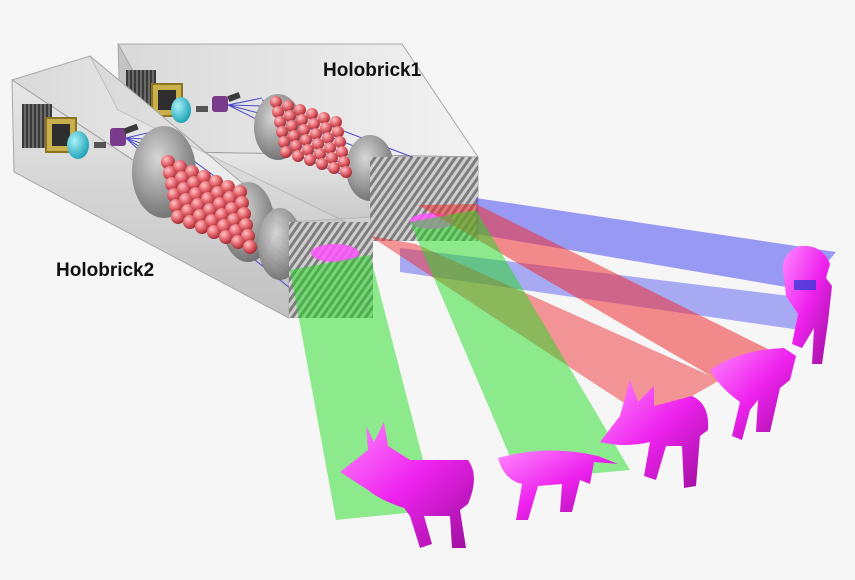  Describe the element at coordinates (49, 128) in the screenshot. I see `camera-sensor-icon` at that location.